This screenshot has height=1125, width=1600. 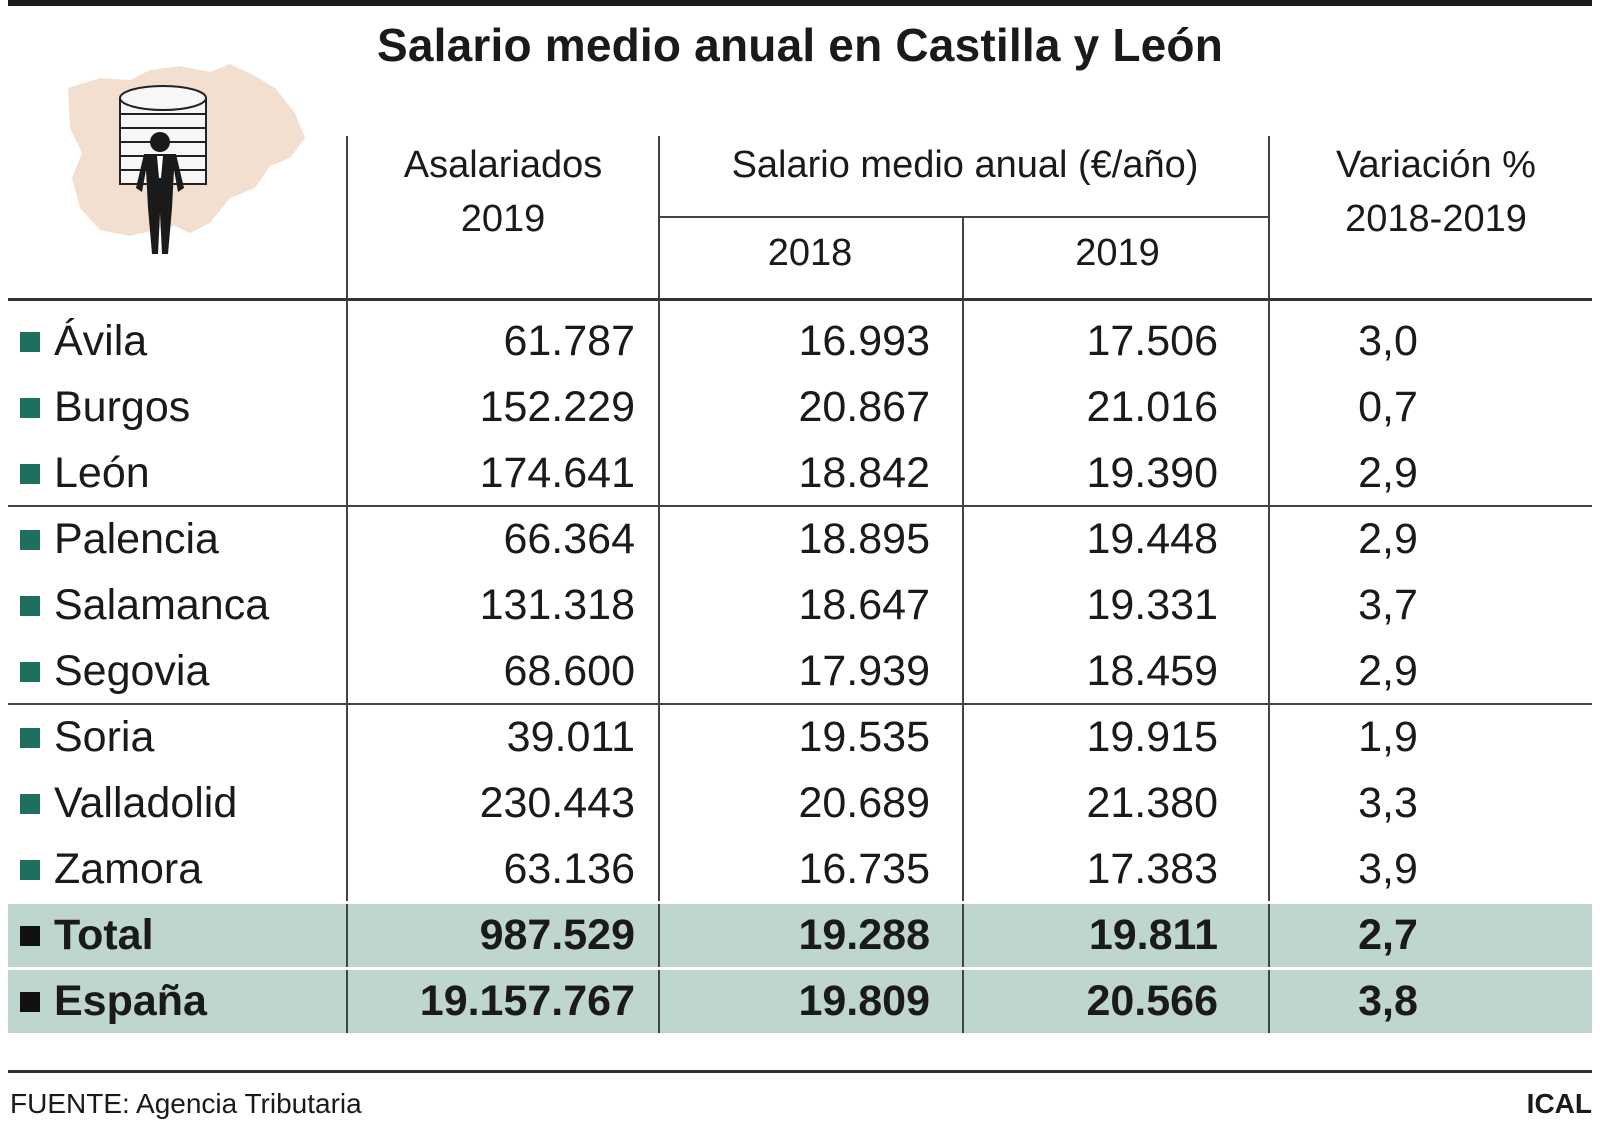 I want to click on cell-asalariados: 39.011, so click(x=570, y=737).